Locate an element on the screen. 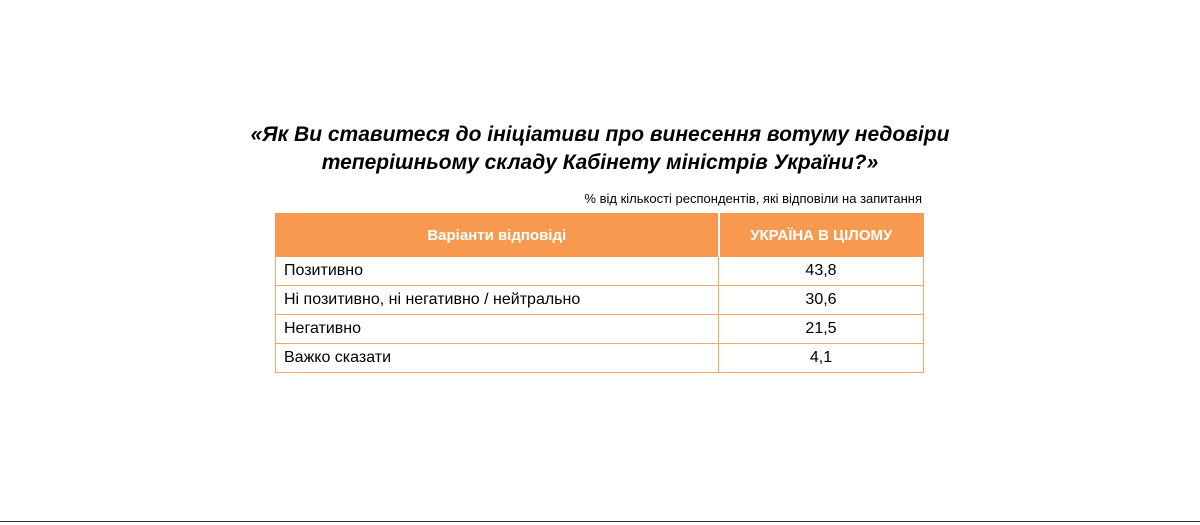 The image size is (1200, 525). table-row: Позитивно 43,8 is located at coordinates (599, 271).